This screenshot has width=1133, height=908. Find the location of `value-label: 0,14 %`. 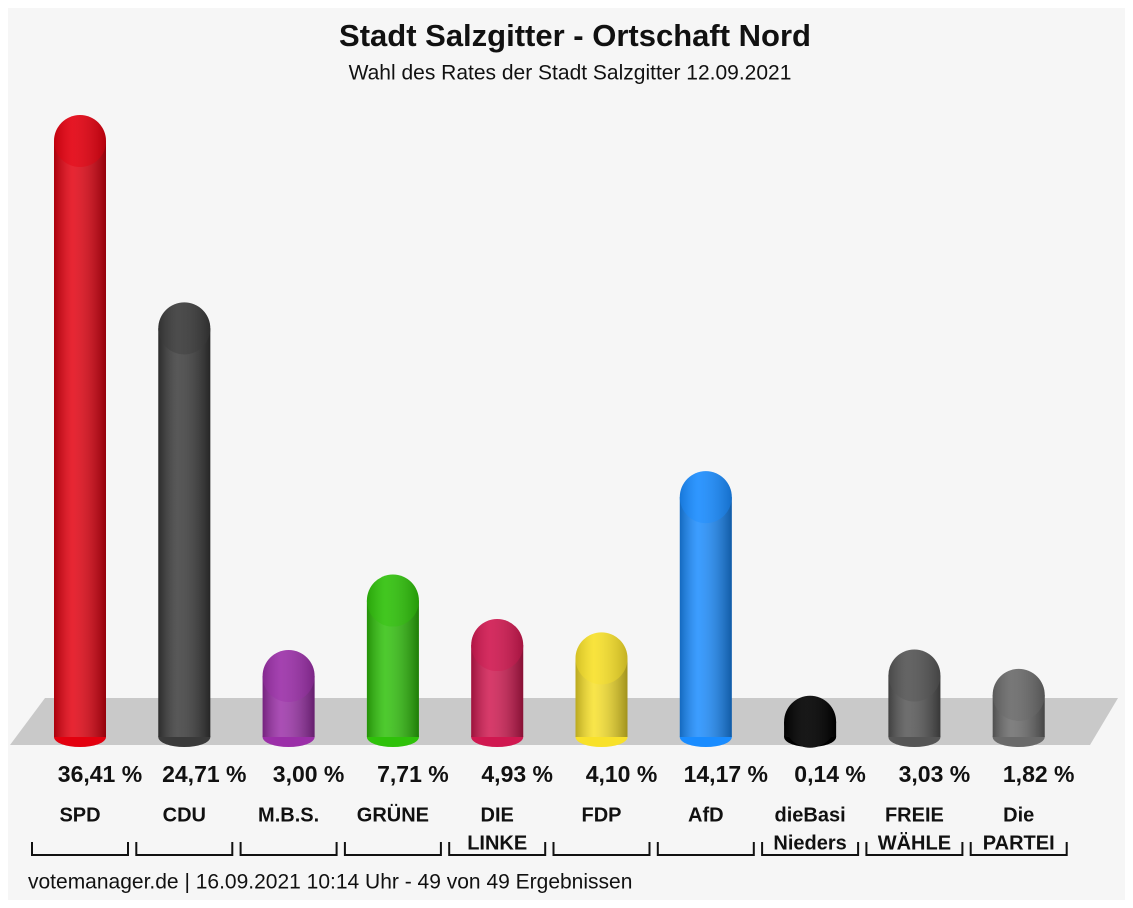

value-label: 0,14 % is located at coordinates (830, 774).